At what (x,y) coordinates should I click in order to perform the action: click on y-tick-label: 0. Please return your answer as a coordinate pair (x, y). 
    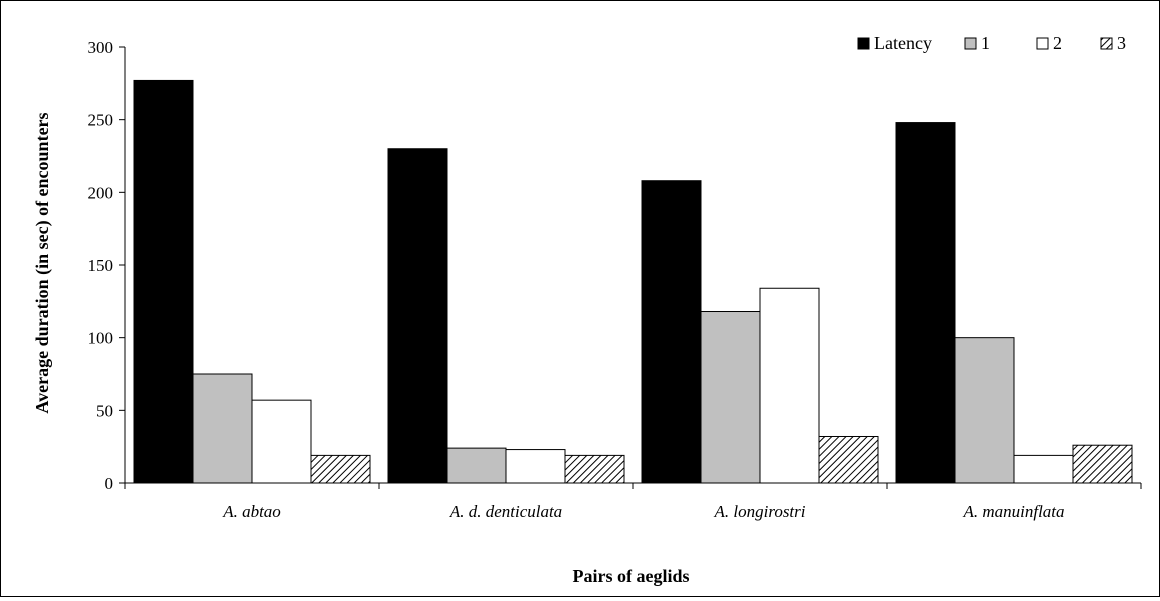
    Looking at the image, I should click on (109, 483).